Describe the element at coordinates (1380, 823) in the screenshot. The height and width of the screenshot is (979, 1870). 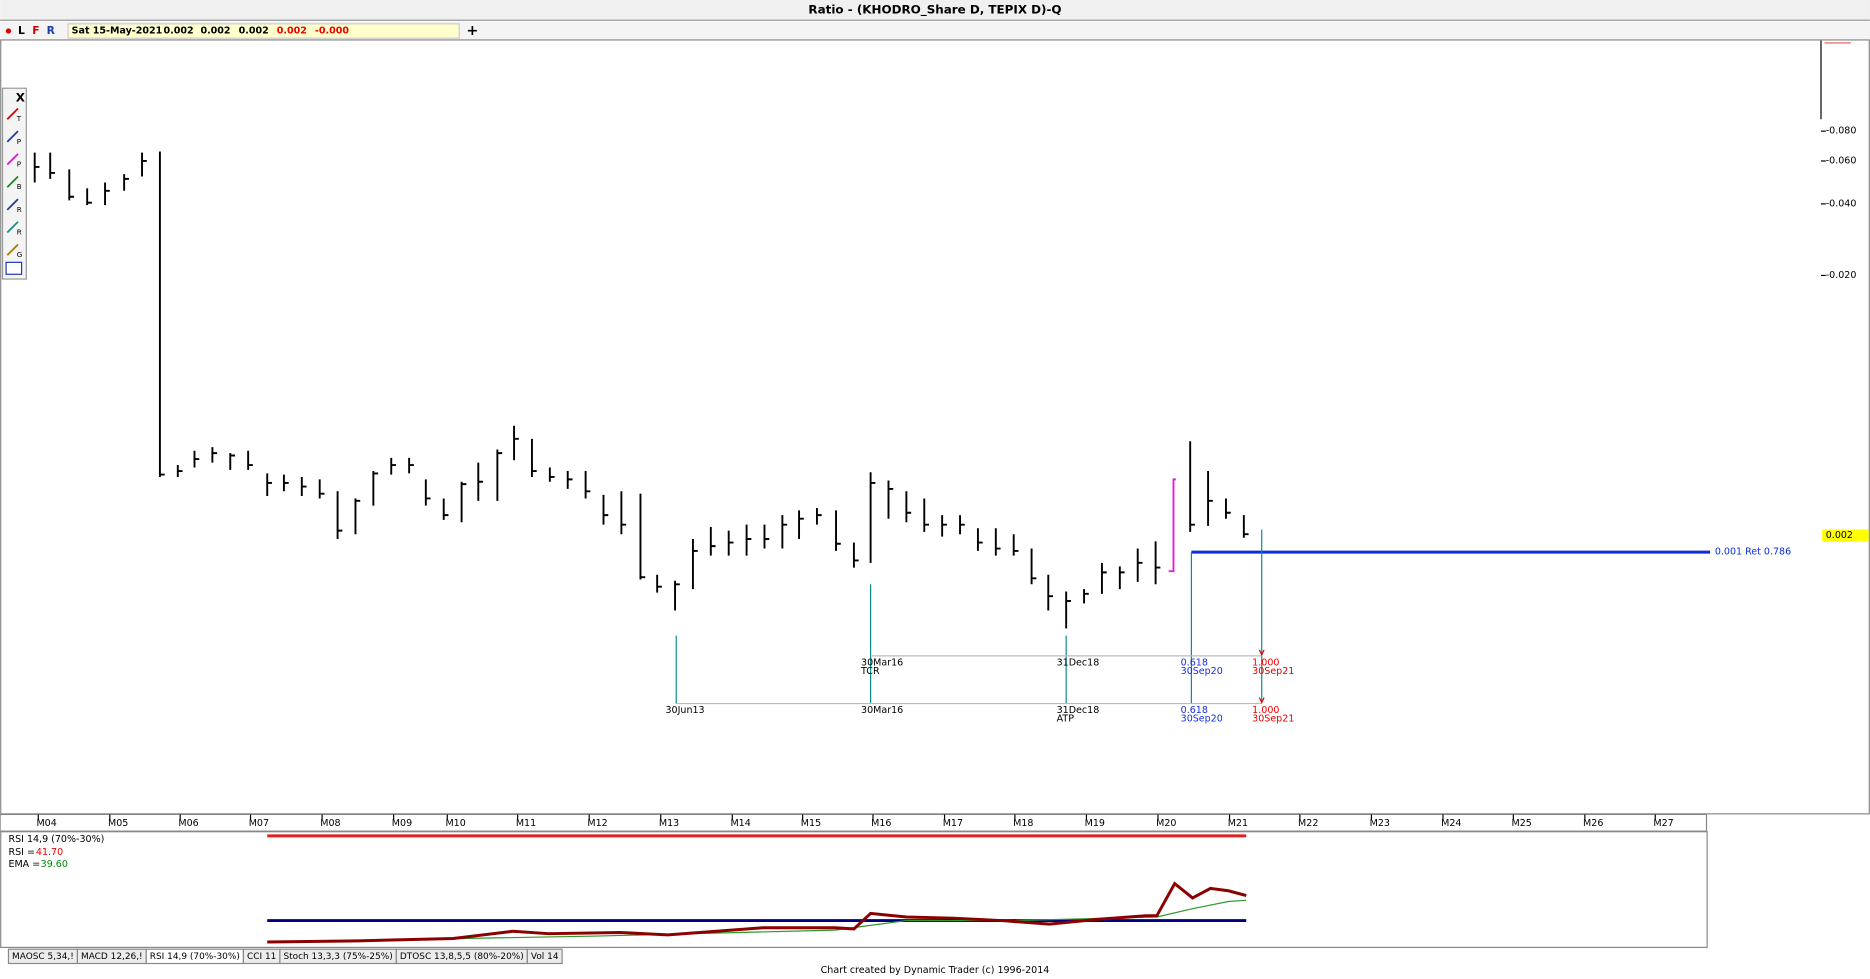
I see `time-label: M23` at that location.